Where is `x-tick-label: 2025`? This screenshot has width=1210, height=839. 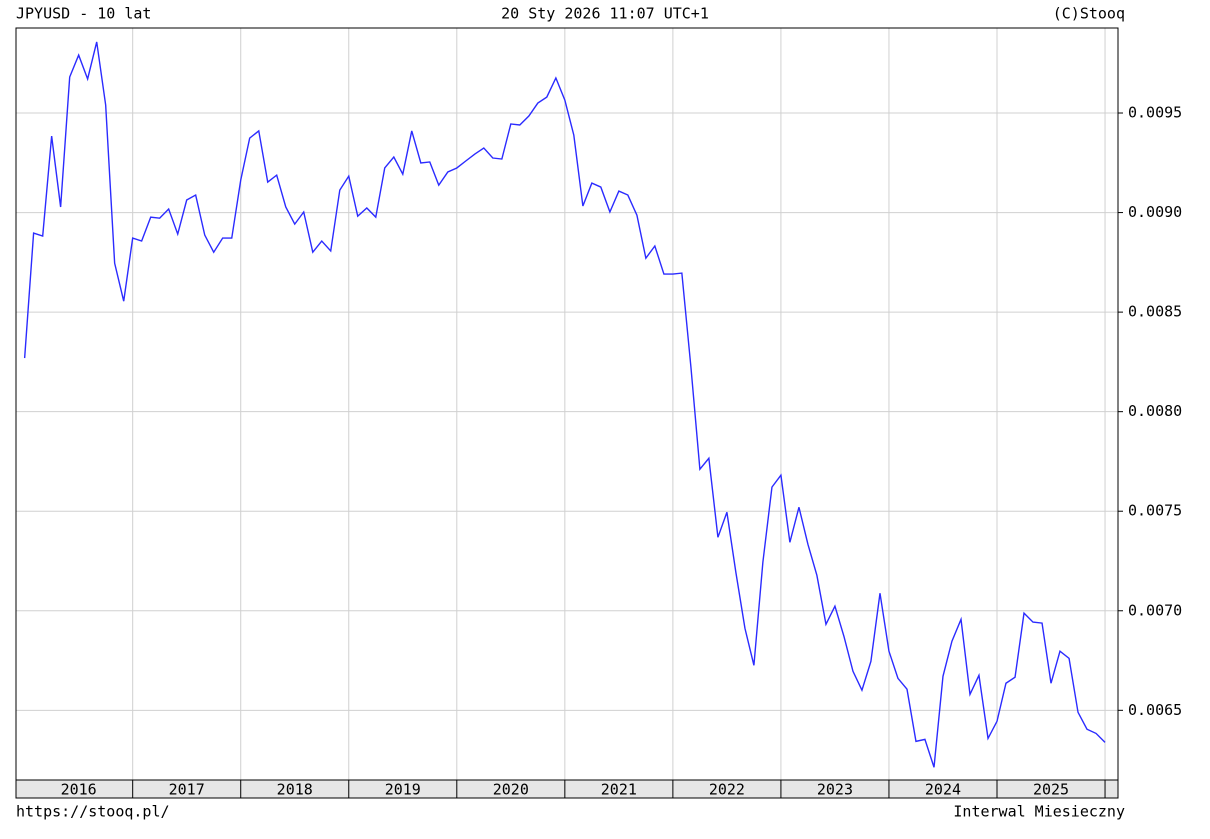 x-tick-label: 2025 is located at coordinates (1051, 790).